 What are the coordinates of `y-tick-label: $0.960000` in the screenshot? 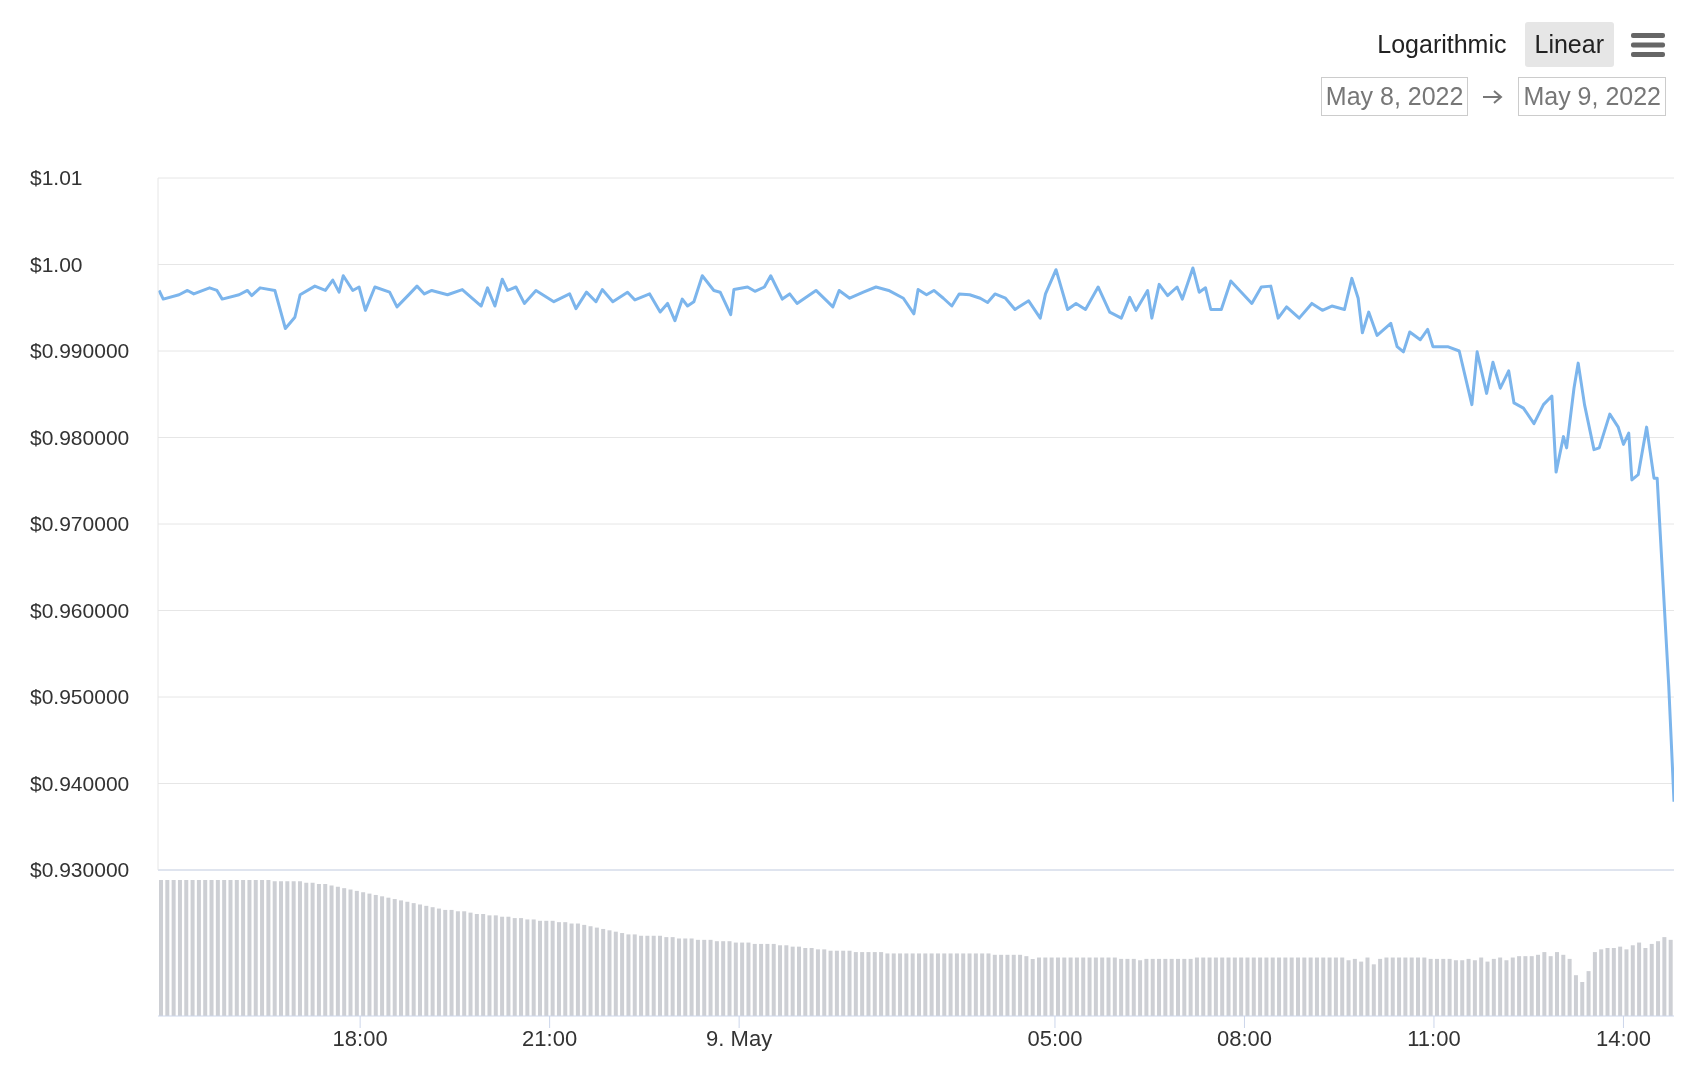 It's located at (80, 610).